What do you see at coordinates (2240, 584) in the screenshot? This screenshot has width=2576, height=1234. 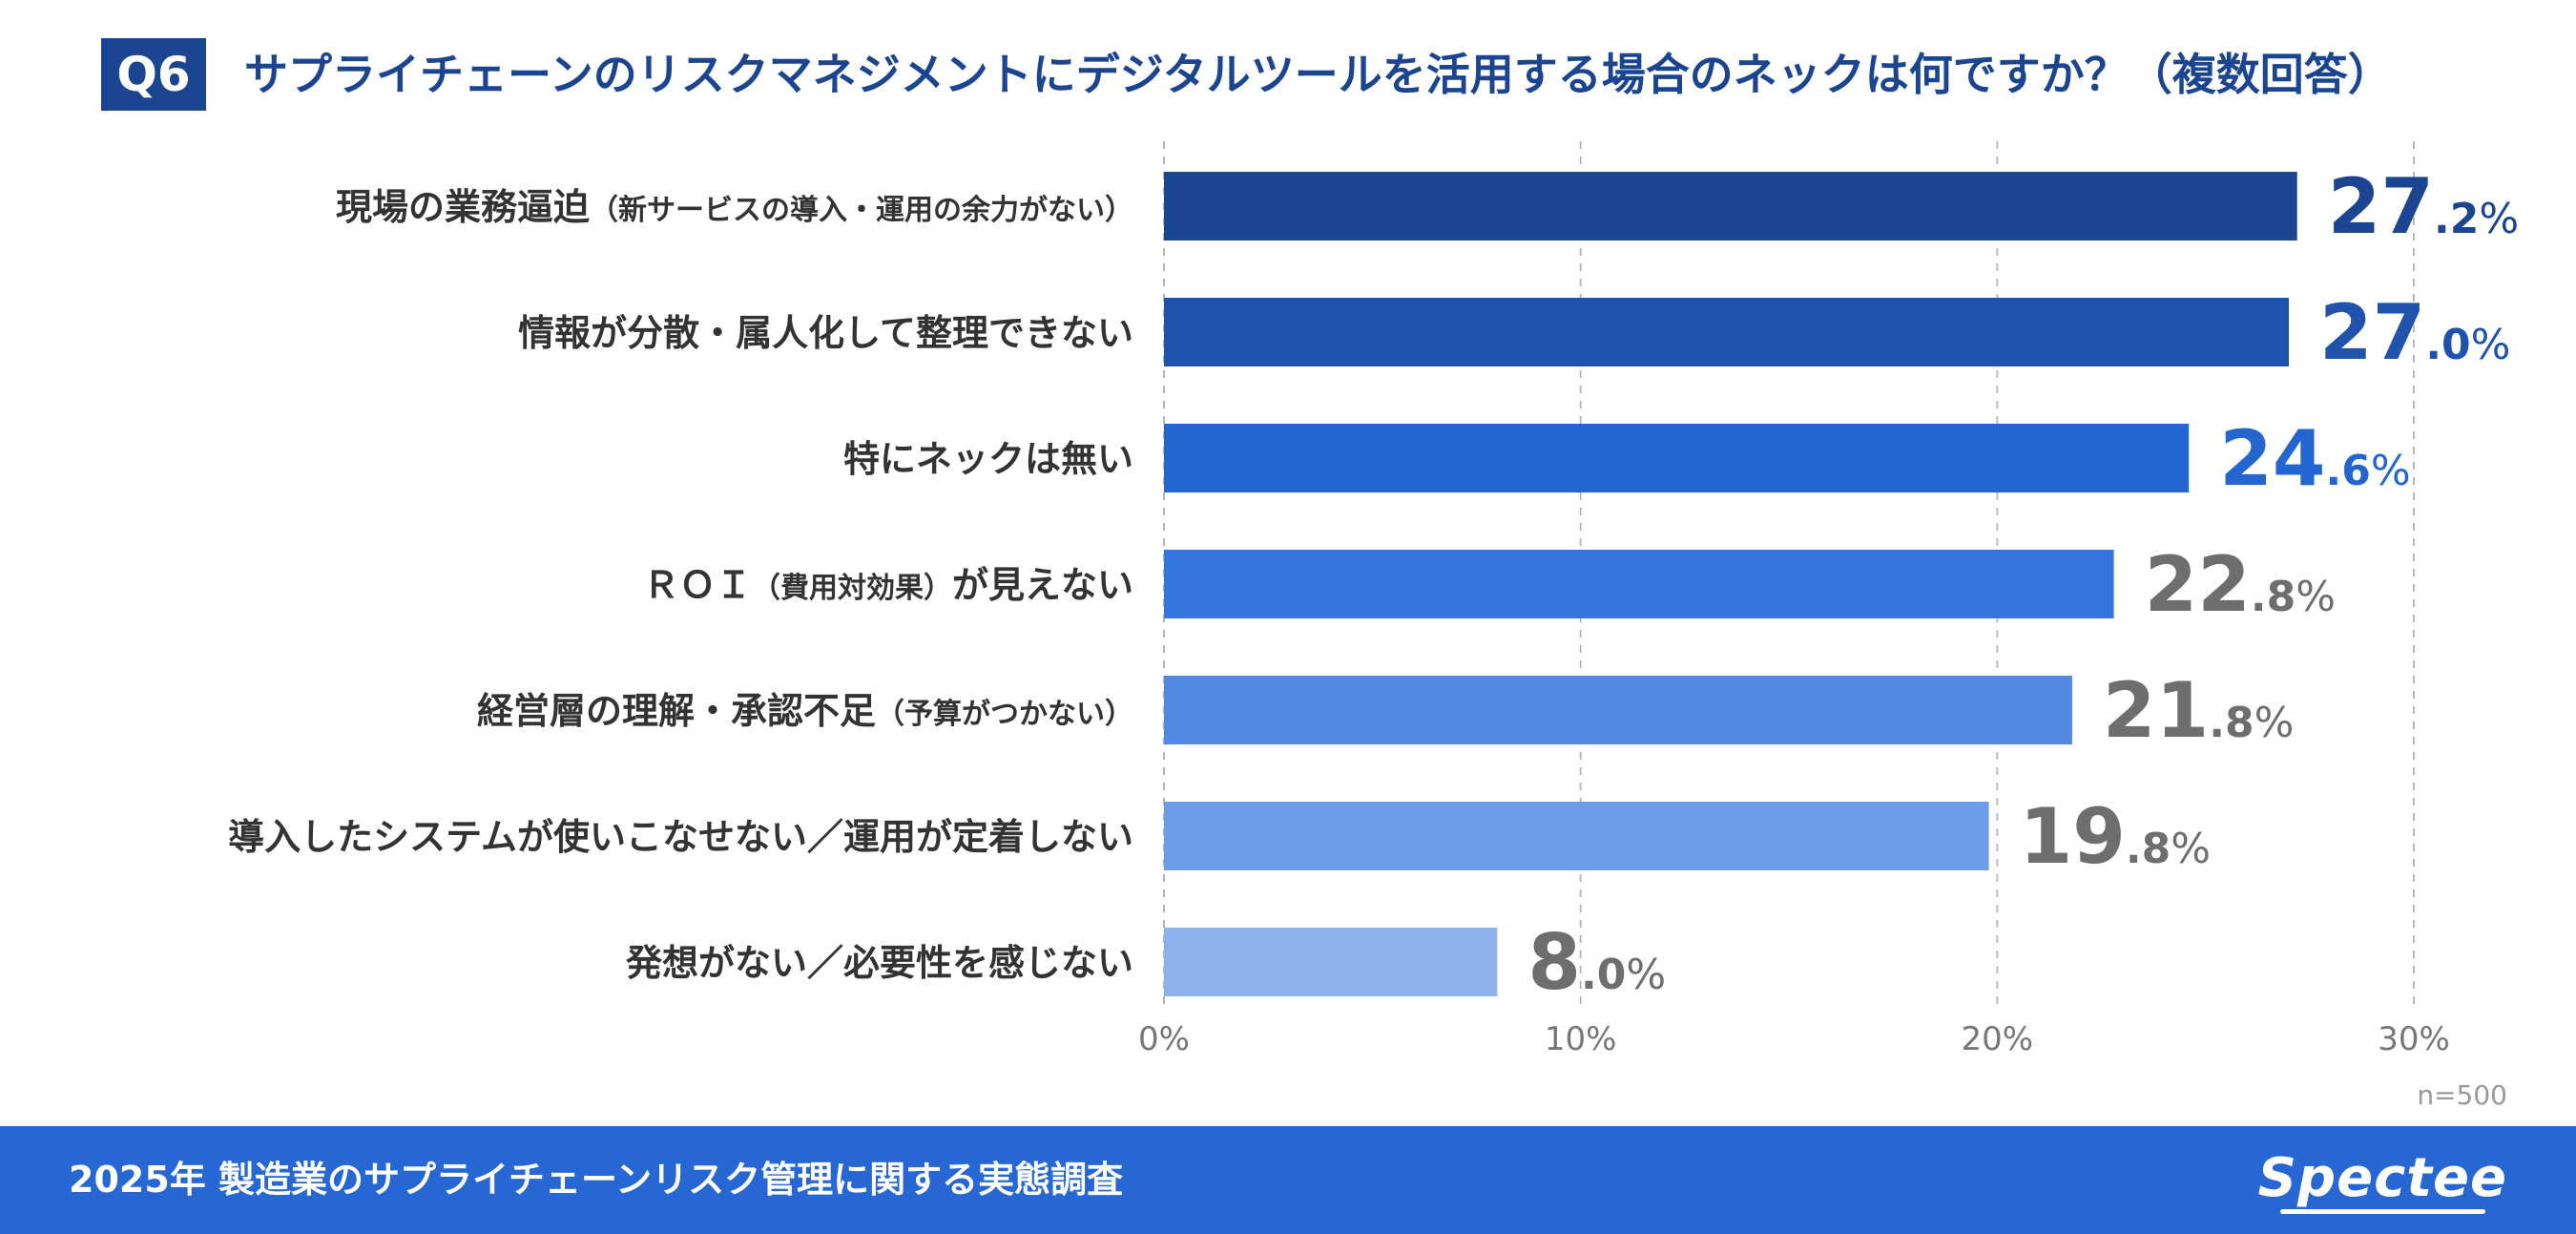 I see `value-label-4: 22.8%` at bounding box center [2240, 584].